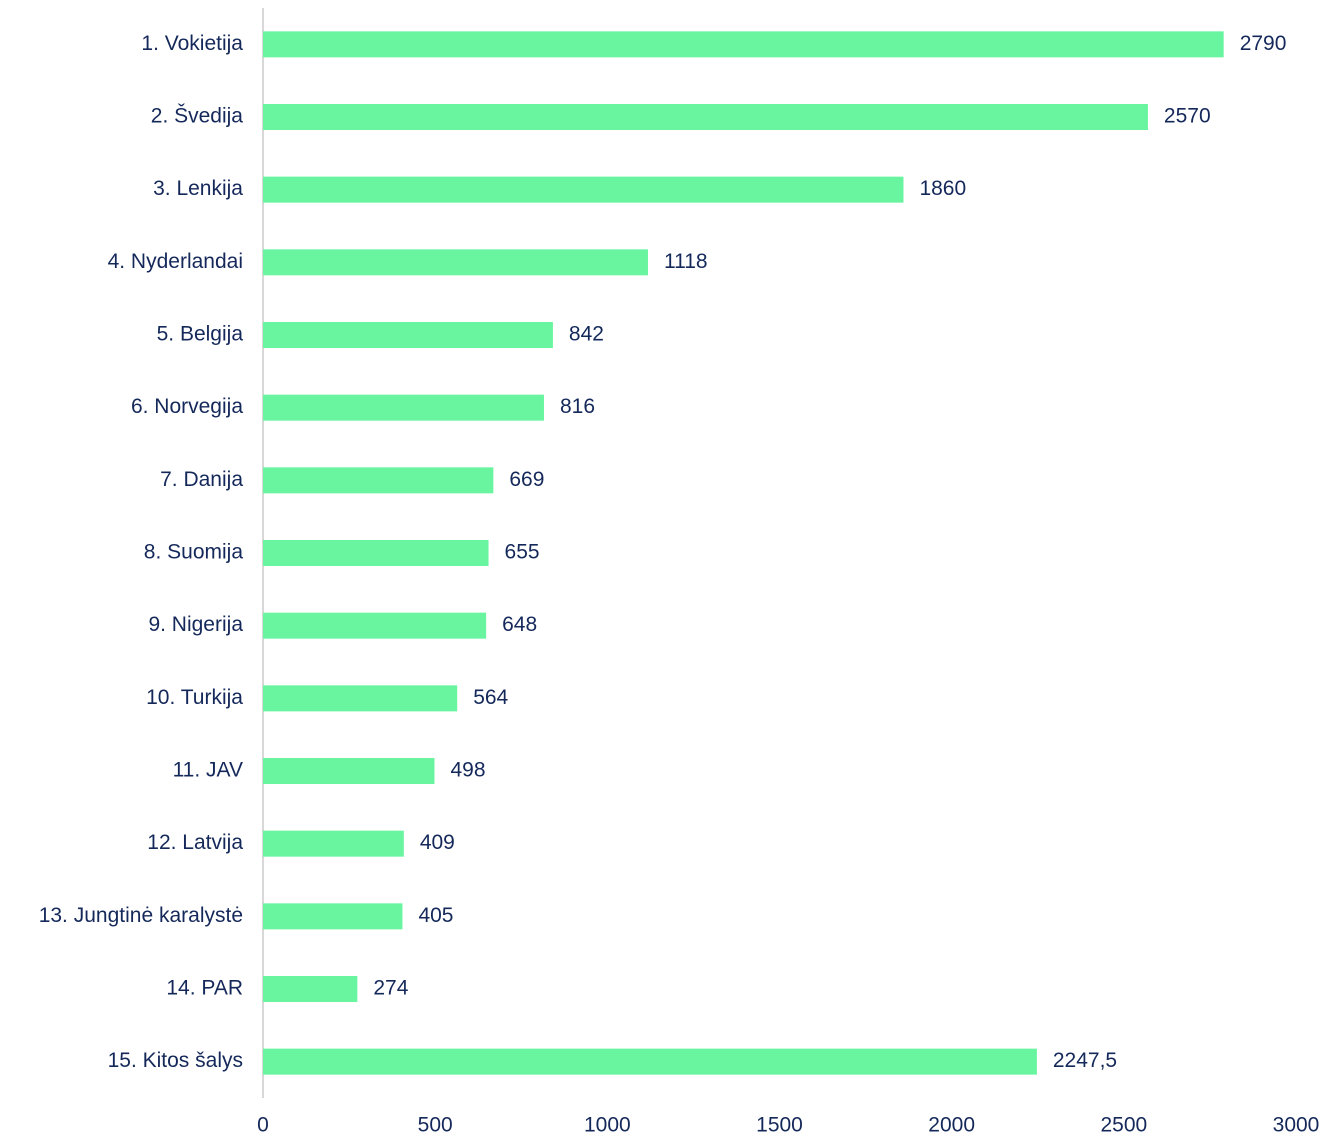  What do you see at coordinates (263, 1125) in the screenshot?
I see `x-tick-label: 0` at bounding box center [263, 1125].